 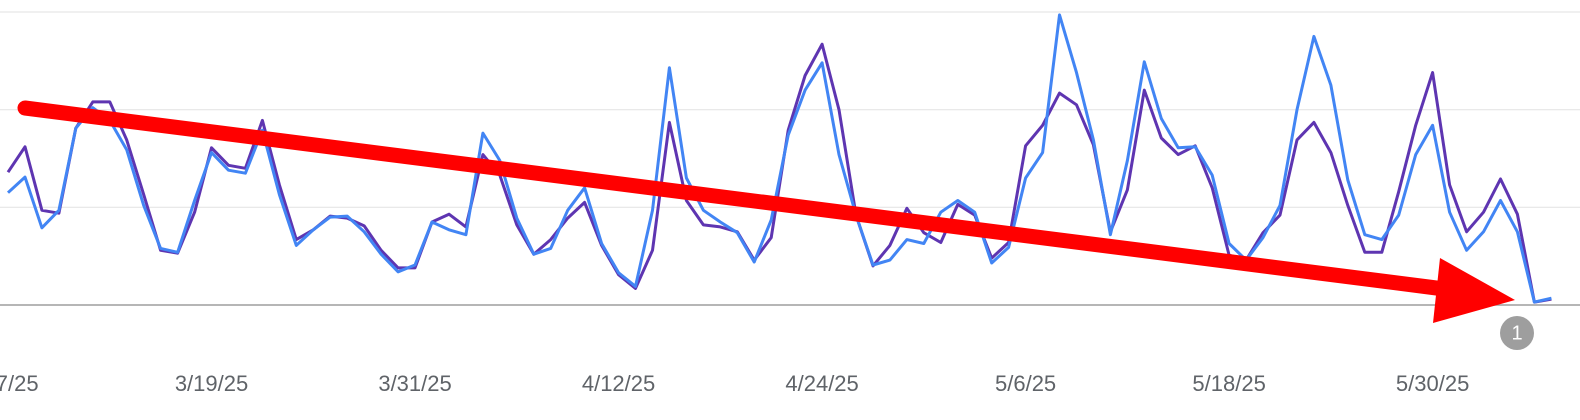 What do you see at coordinates (211, 383) in the screenshot?
I see `x-tick-label: 3/19/25` at bounding box center [211, 383].